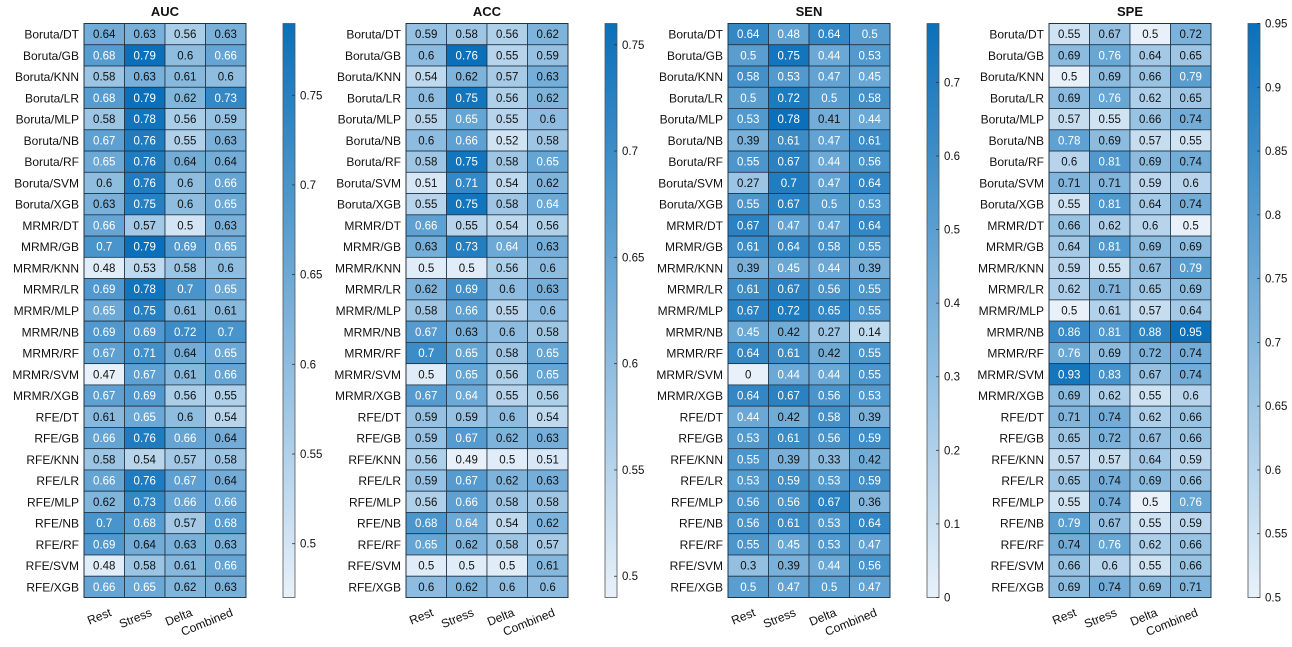 This screenshot has width=1292, height=647. What do you see at coordinates (51, 290) in the screenshot?
I see `row-label: MRMR/LR` at bounding box center [51, 290].